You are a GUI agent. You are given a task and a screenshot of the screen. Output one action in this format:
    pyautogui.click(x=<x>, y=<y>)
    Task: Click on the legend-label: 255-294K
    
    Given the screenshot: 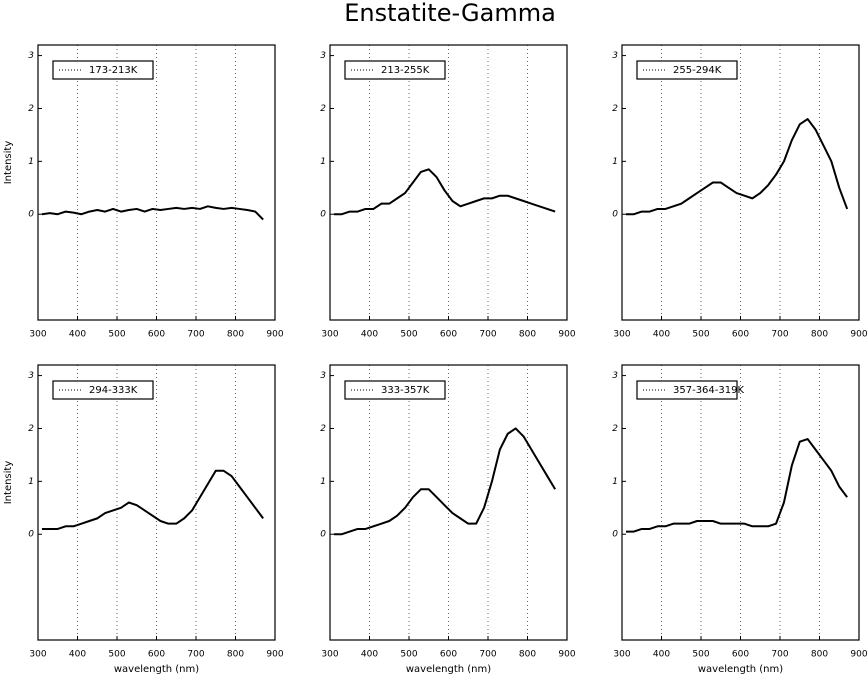 What is the action you would take?
    pyautogui.click(x=697, y=70)
    